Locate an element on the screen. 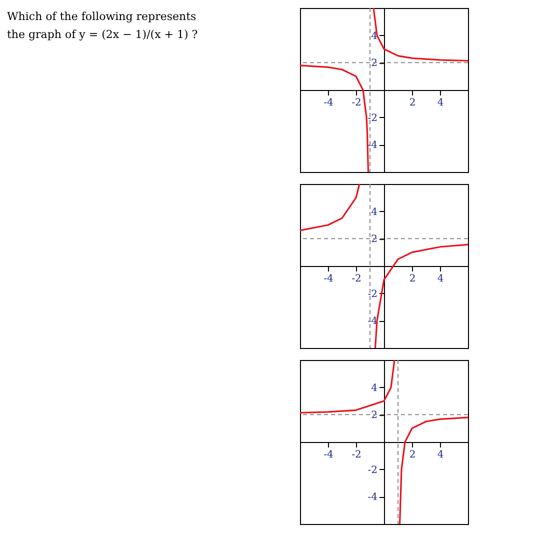  text: the graph of y = (2x − 1)/(x + 1) ? is located at coordinates (102, 34).